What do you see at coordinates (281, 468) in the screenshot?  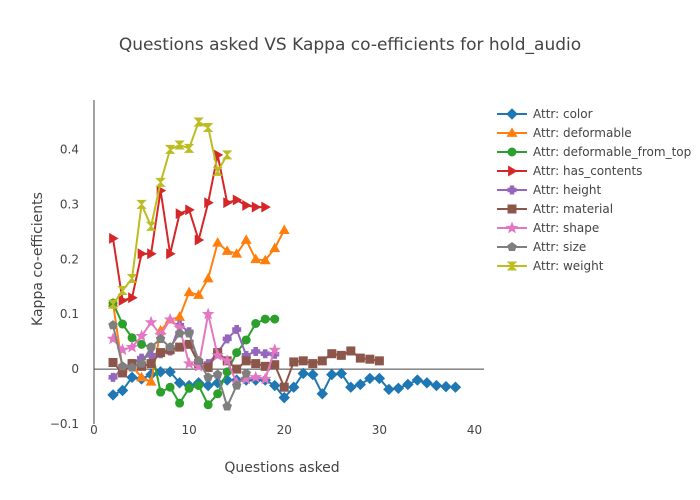 I see `x-axis-label: Questions asked` at bounding box center [281, 468].